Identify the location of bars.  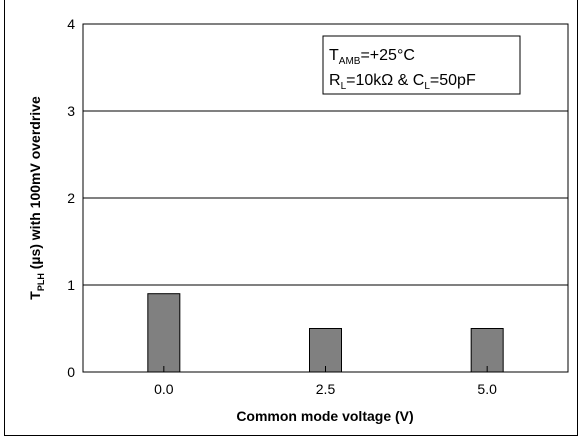
(325, 333).